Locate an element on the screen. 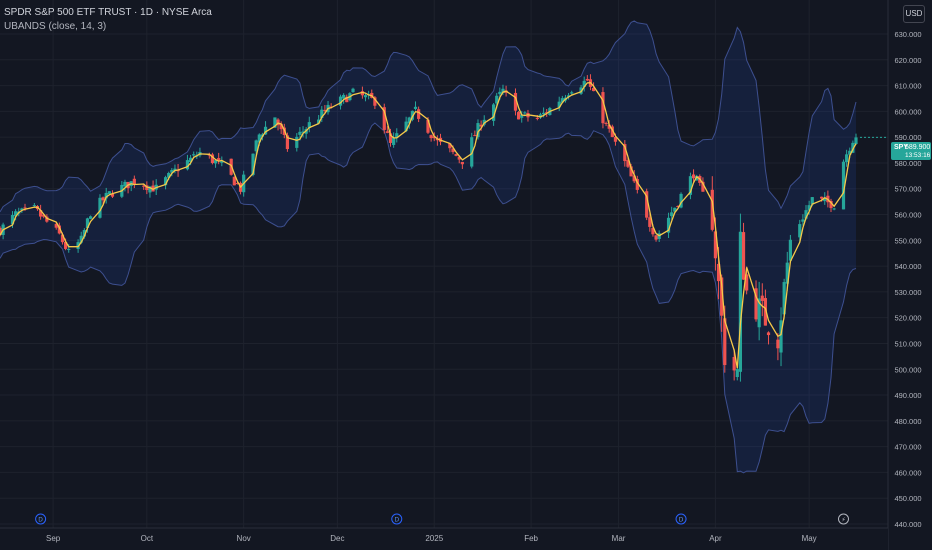 The image size is (932, 550). price-axis-label: 480.000 is located at coordinates (907, 421).